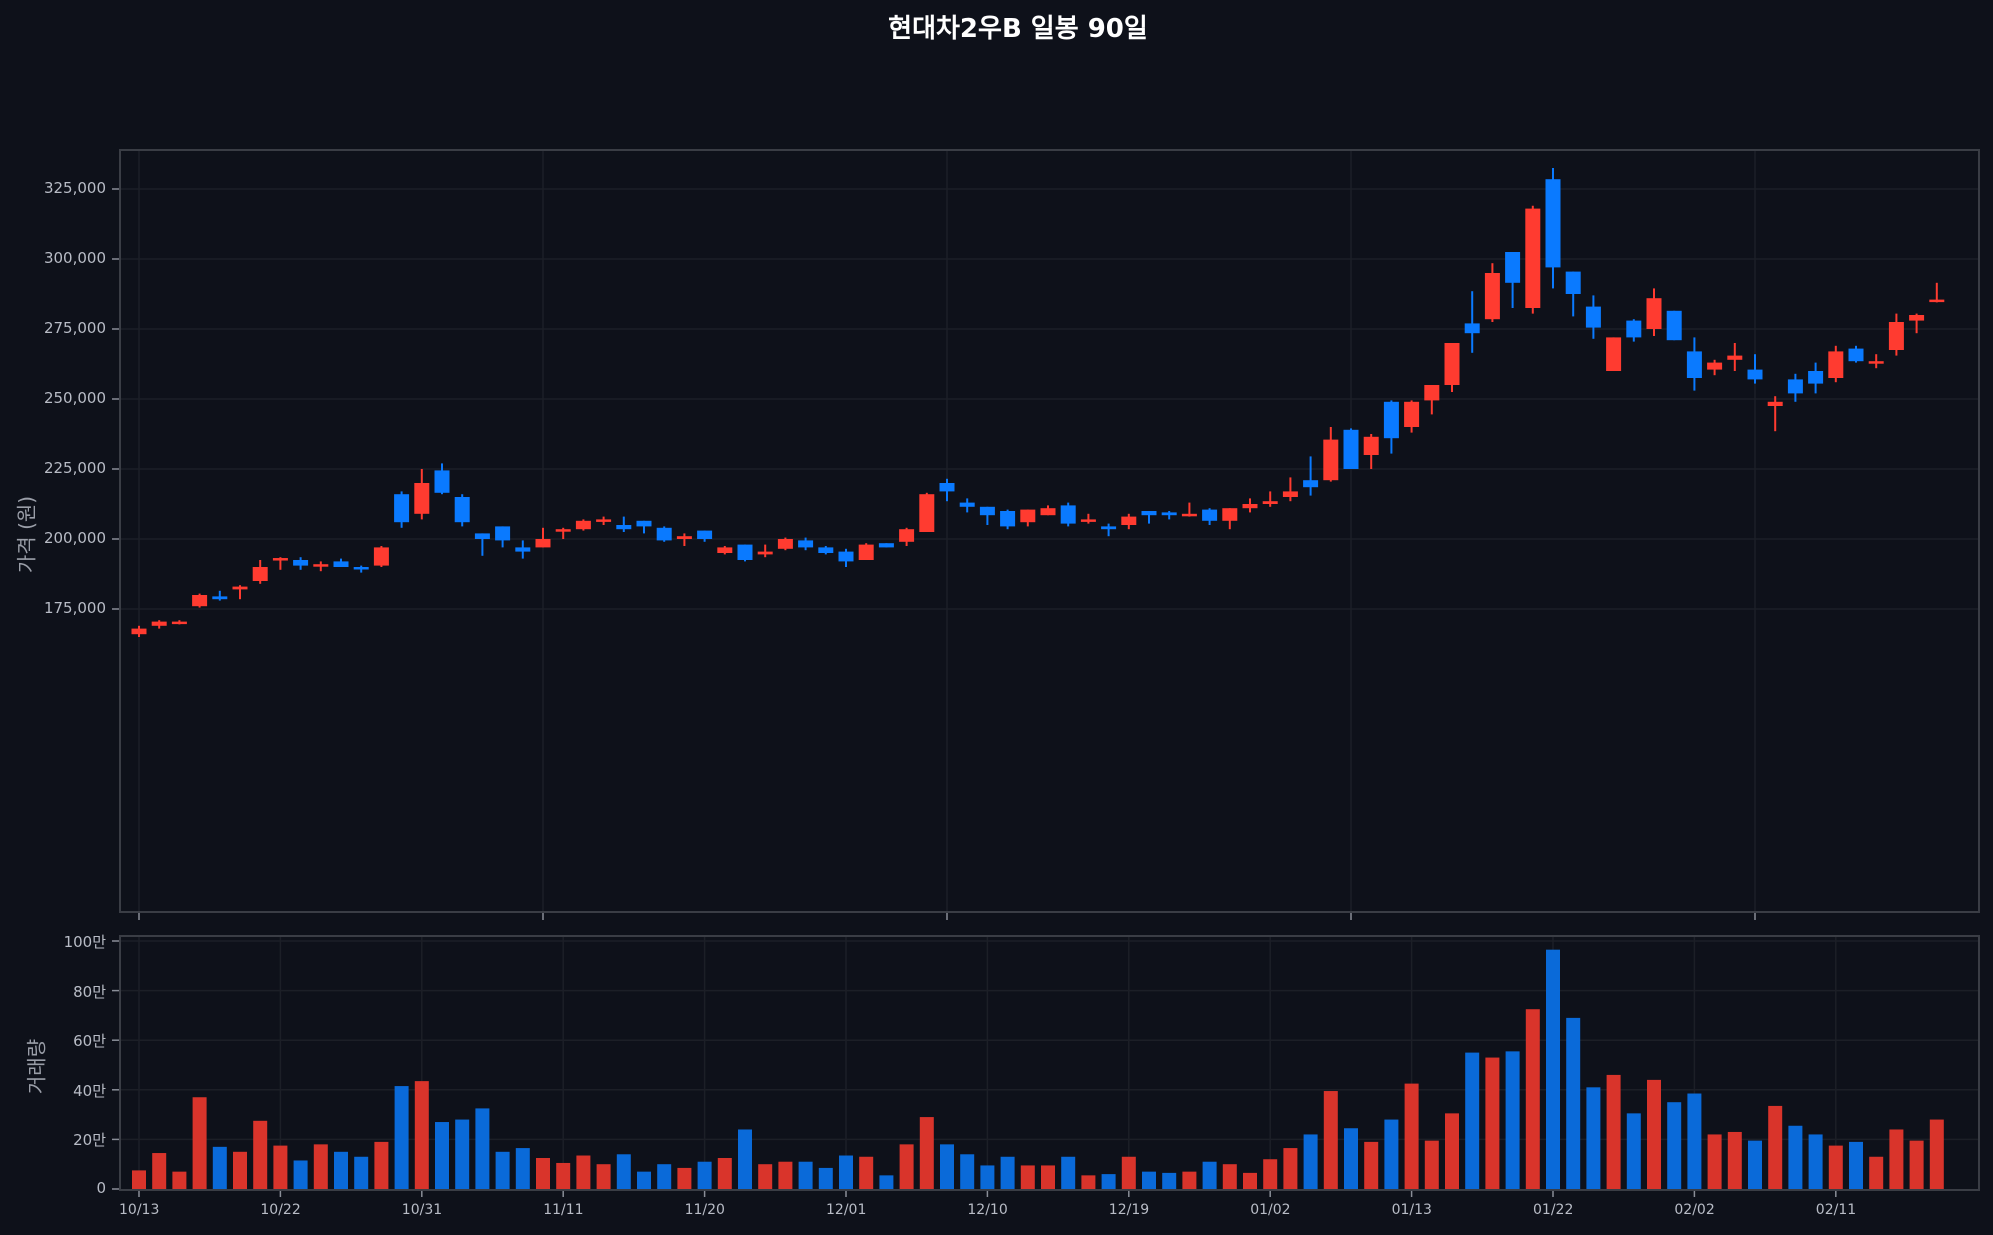 This screenshot has width=1993, height=1235. I want to click on volume-tick-label: 60만, so click(89, 1041).